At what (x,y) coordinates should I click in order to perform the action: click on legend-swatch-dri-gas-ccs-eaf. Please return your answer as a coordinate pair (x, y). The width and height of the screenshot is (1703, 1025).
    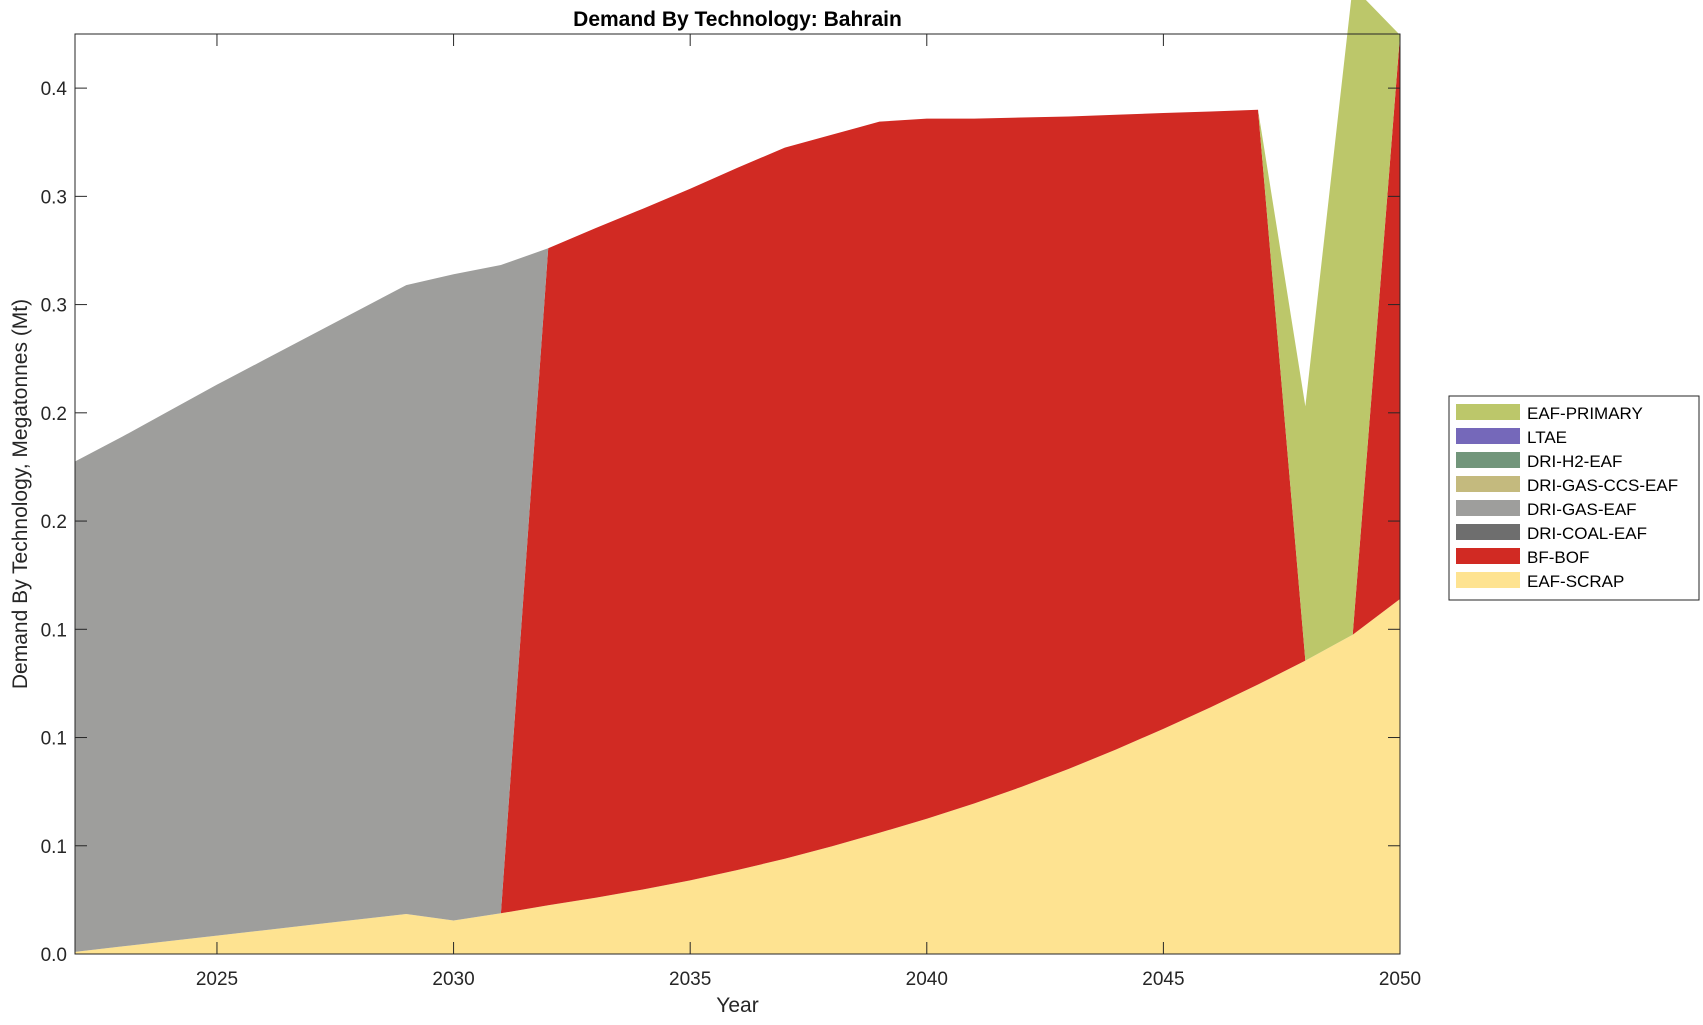
    Looking at the image, I should click on (1488, 484).